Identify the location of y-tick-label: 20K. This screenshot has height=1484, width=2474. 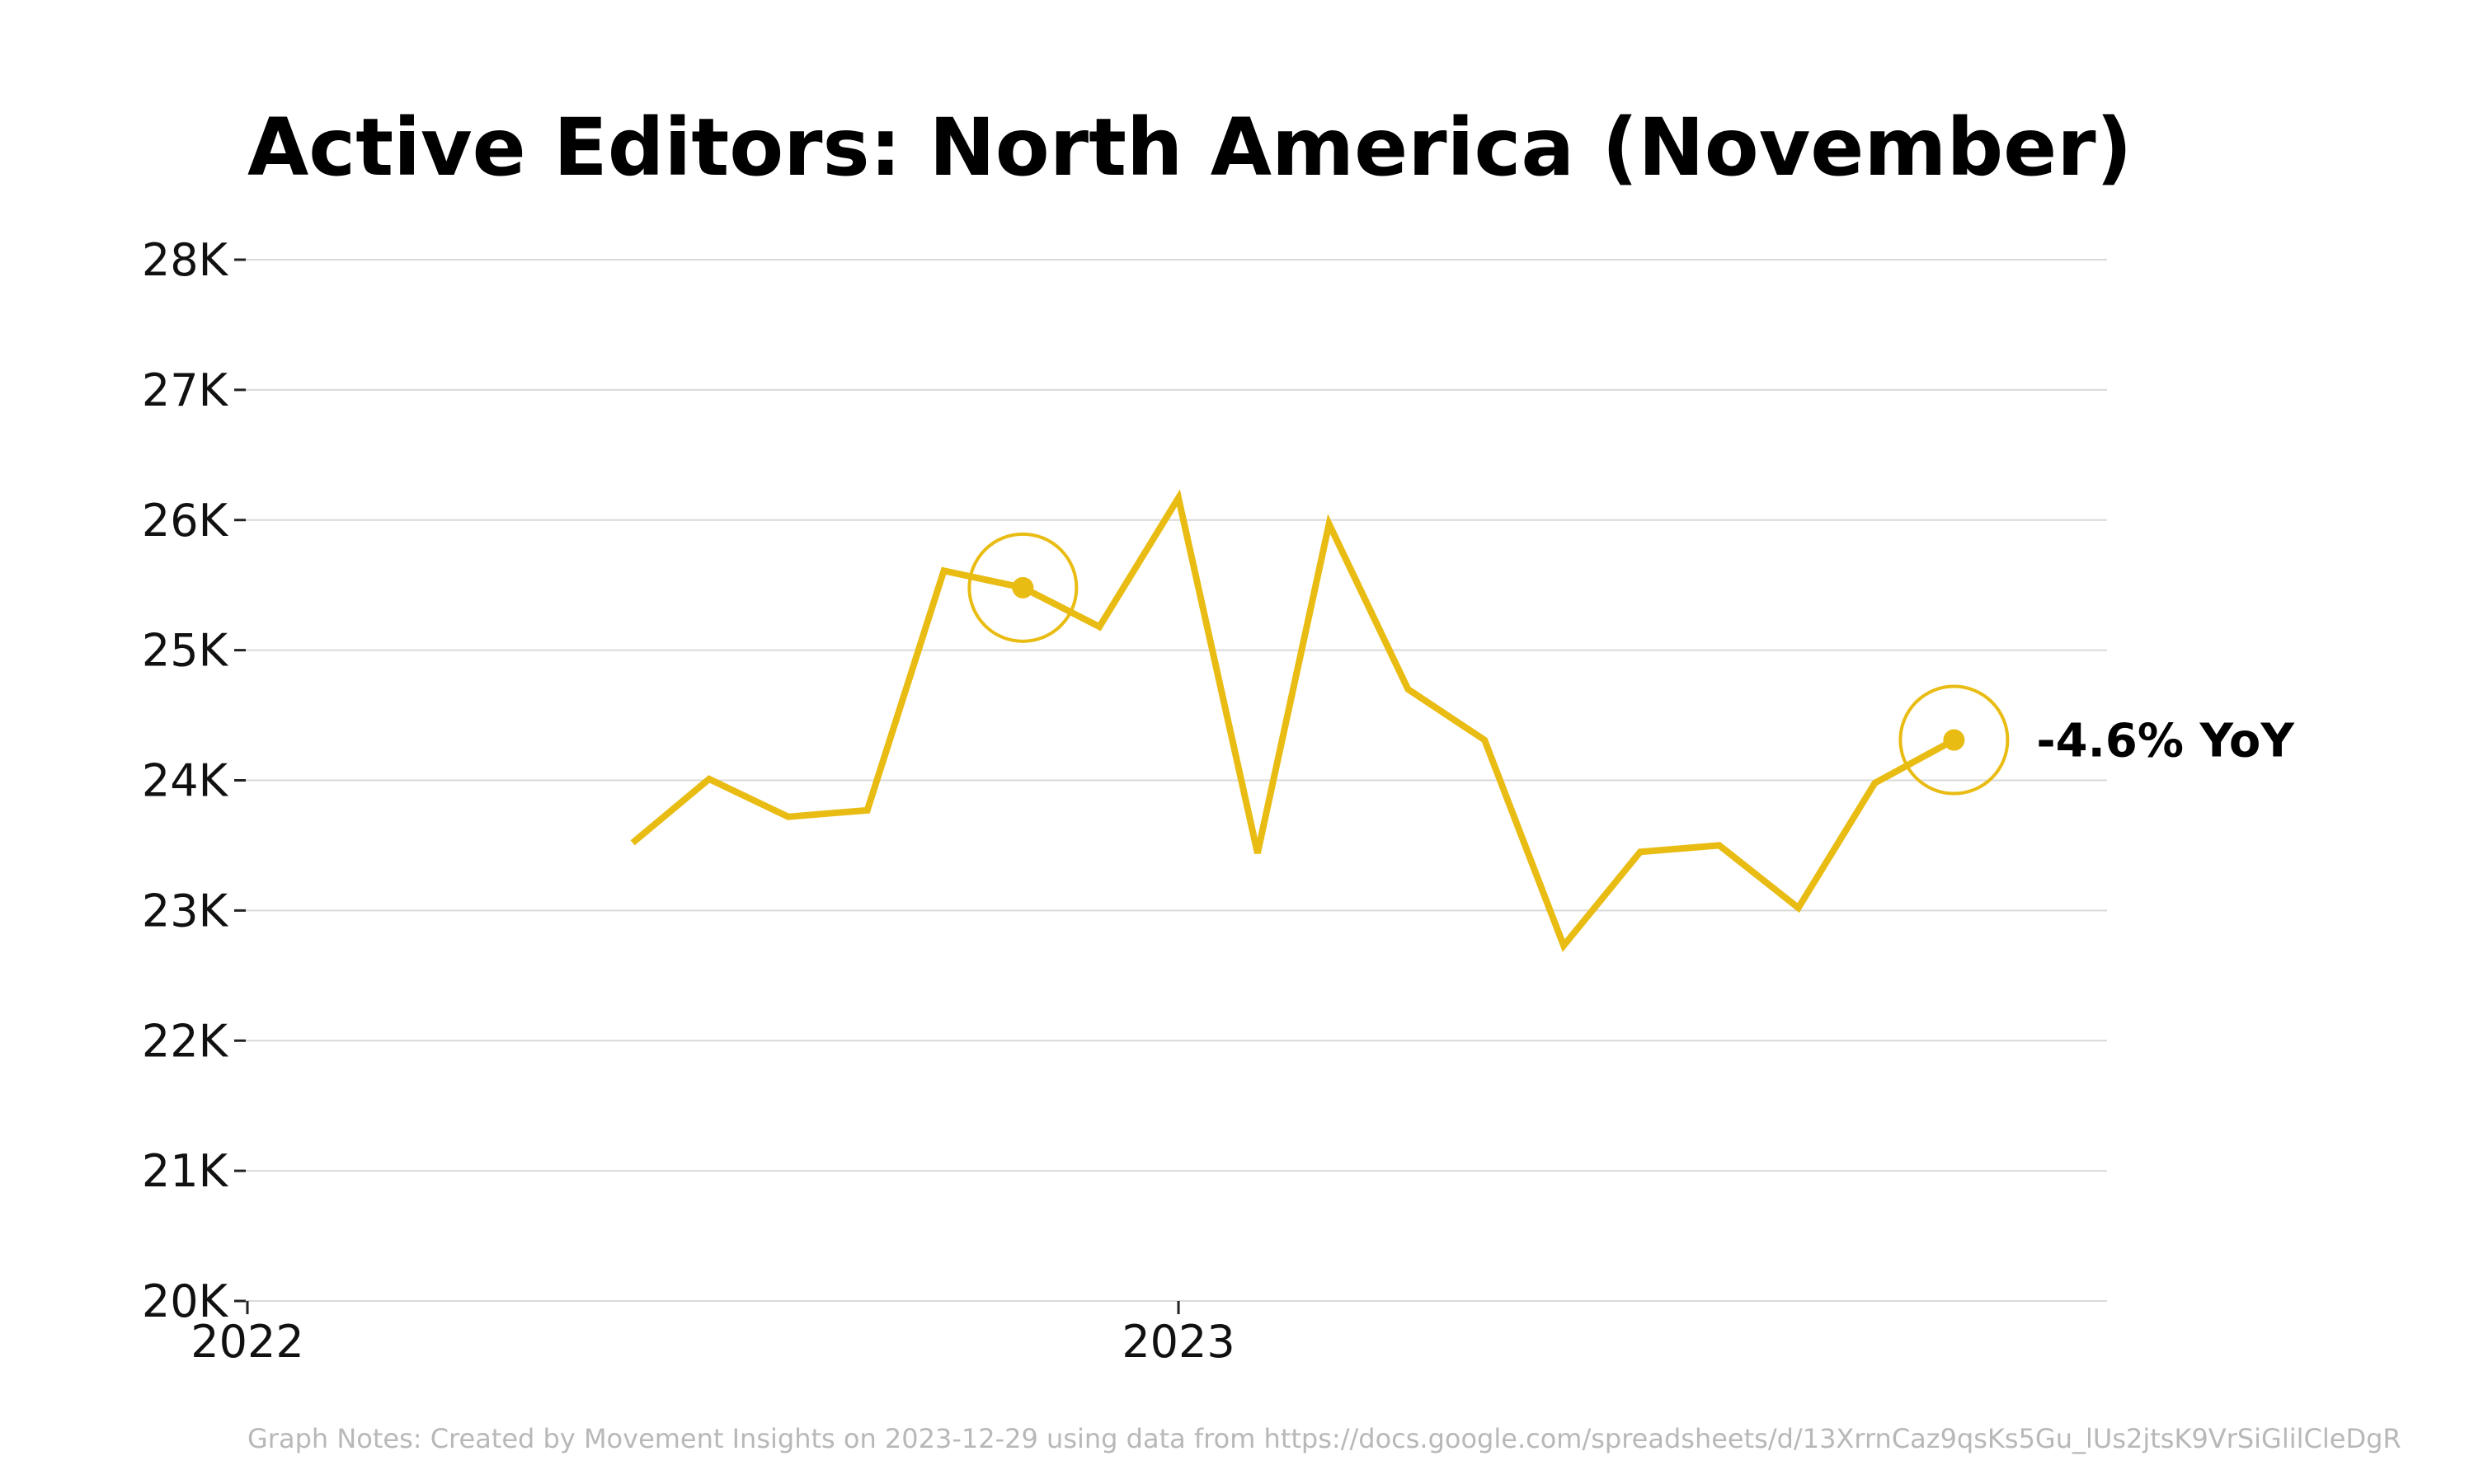
(185, 1301).